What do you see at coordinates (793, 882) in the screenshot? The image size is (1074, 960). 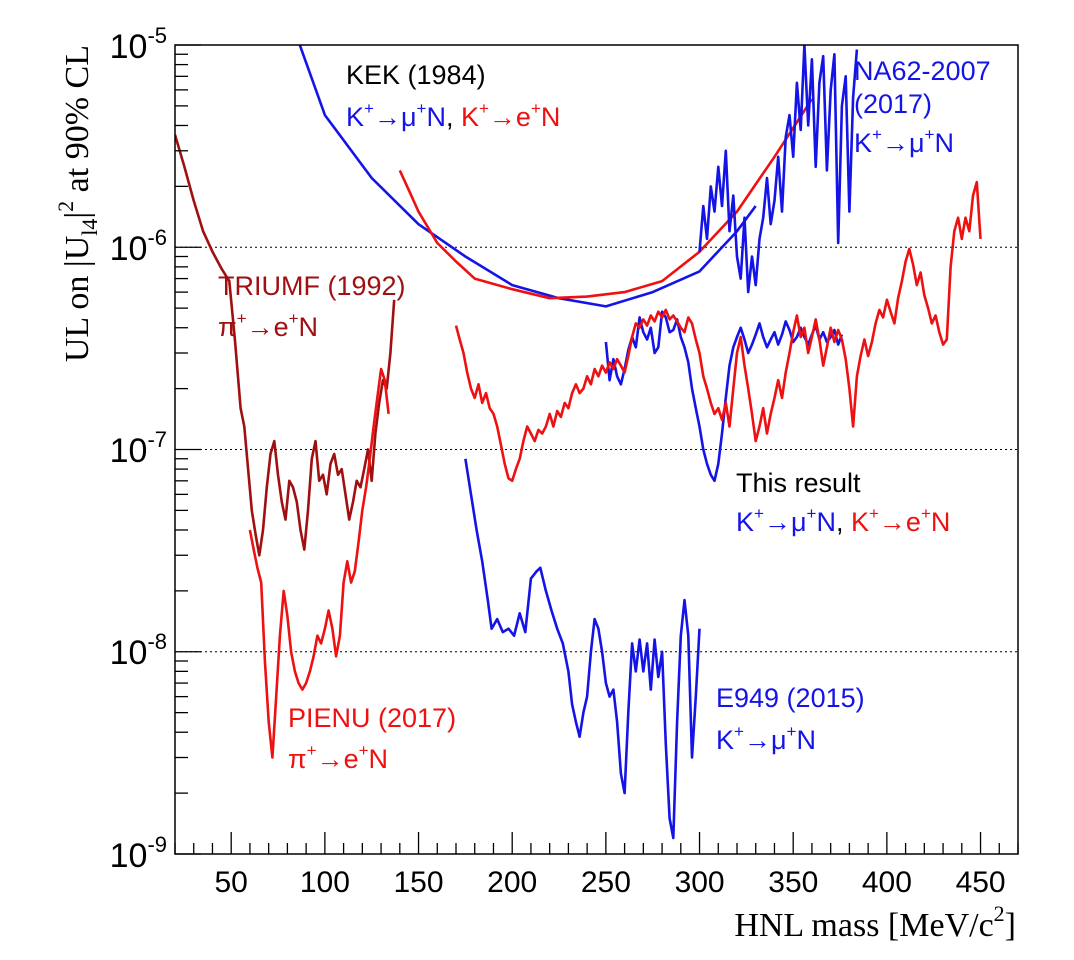 I see `x-tick-label: 350` at bounding box center [793, 882].